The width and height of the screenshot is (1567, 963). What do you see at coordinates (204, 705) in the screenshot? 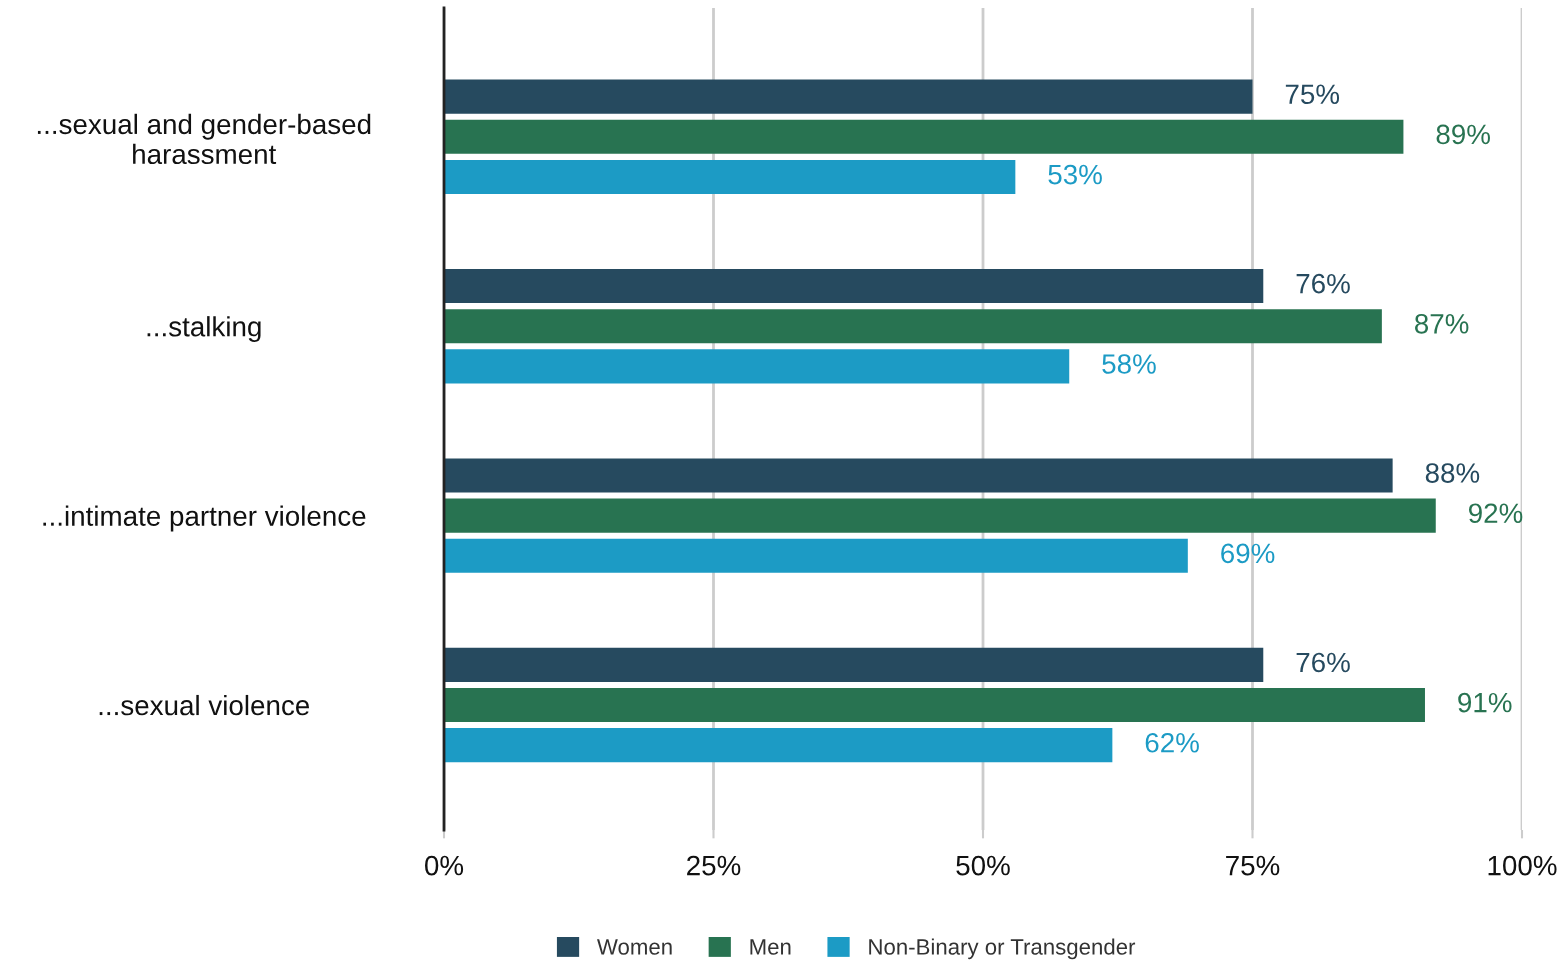
I see `y-tick-label: ...sexual violence` at bounding box center [204, 705].